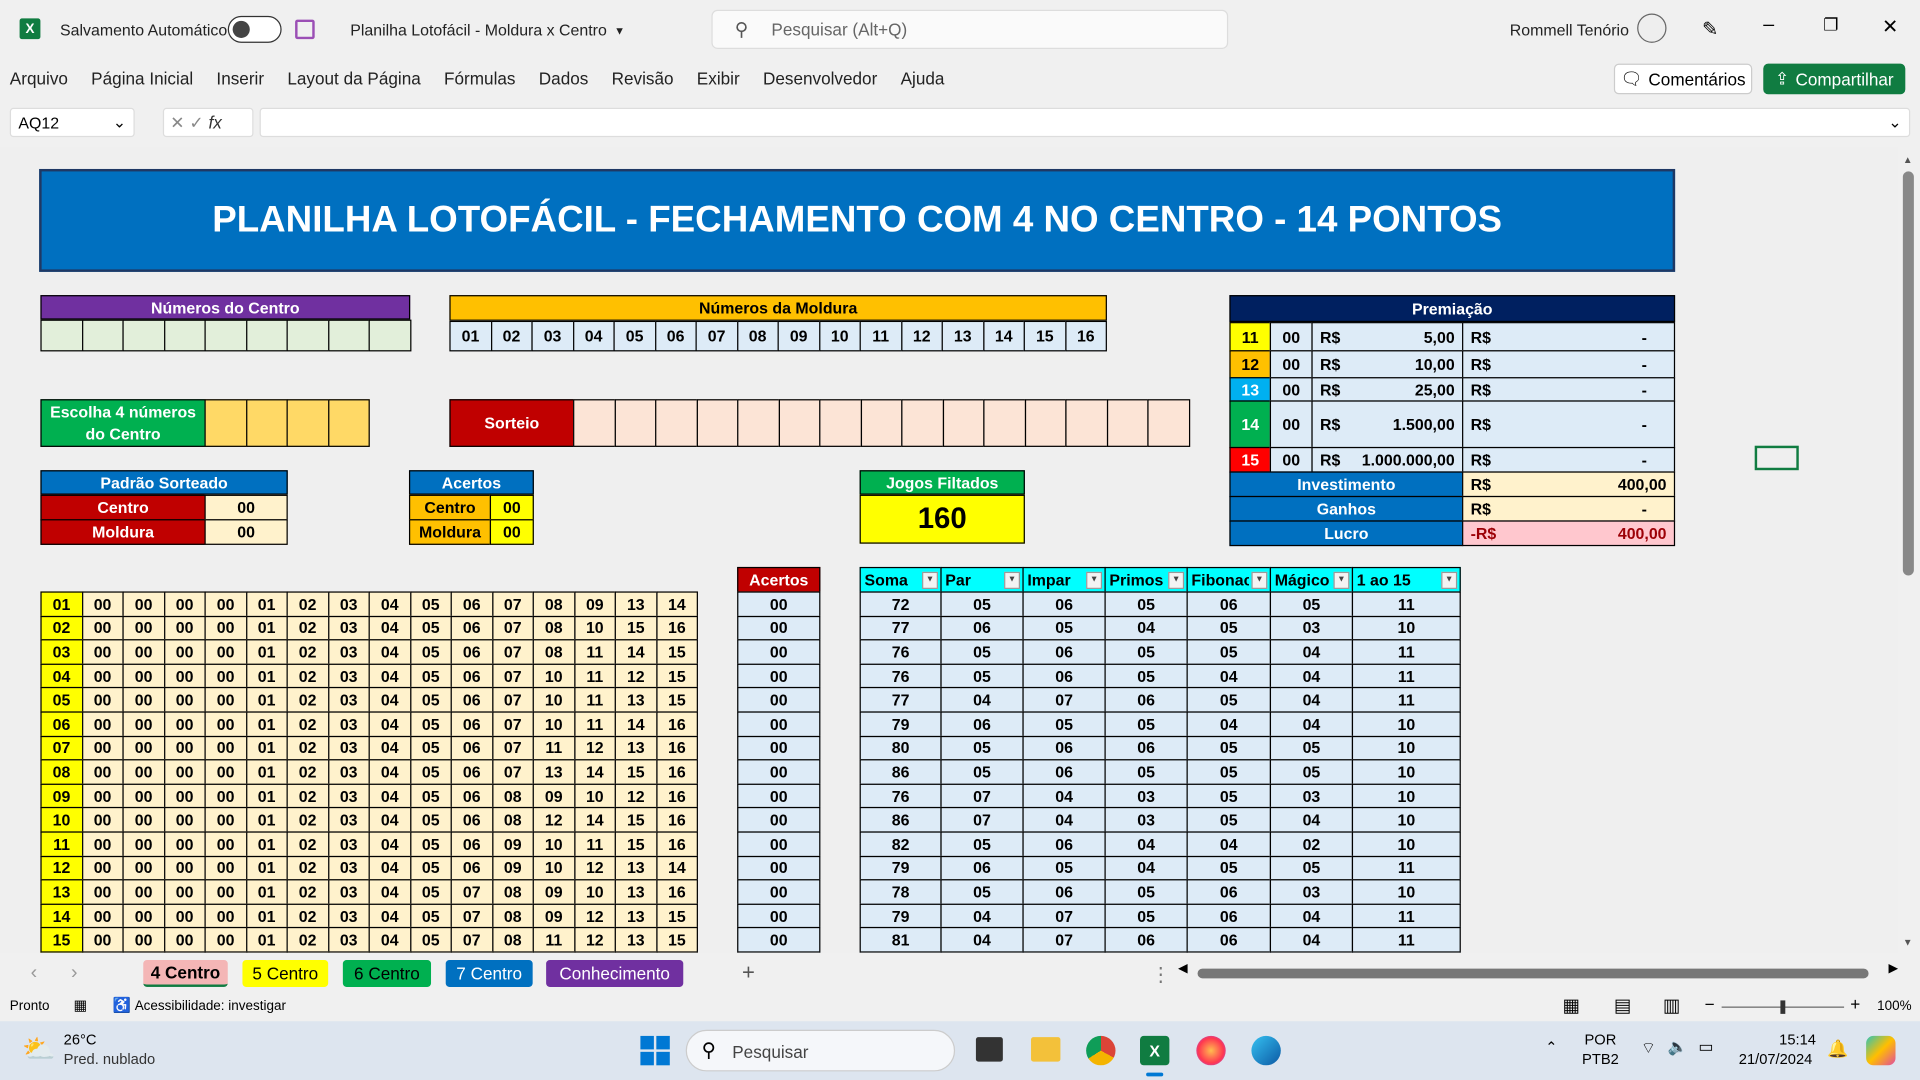 This screenshot has width=1920, height=1080. I want to click on tray-chevron-icon: ⌃, so click(1551, 1047).